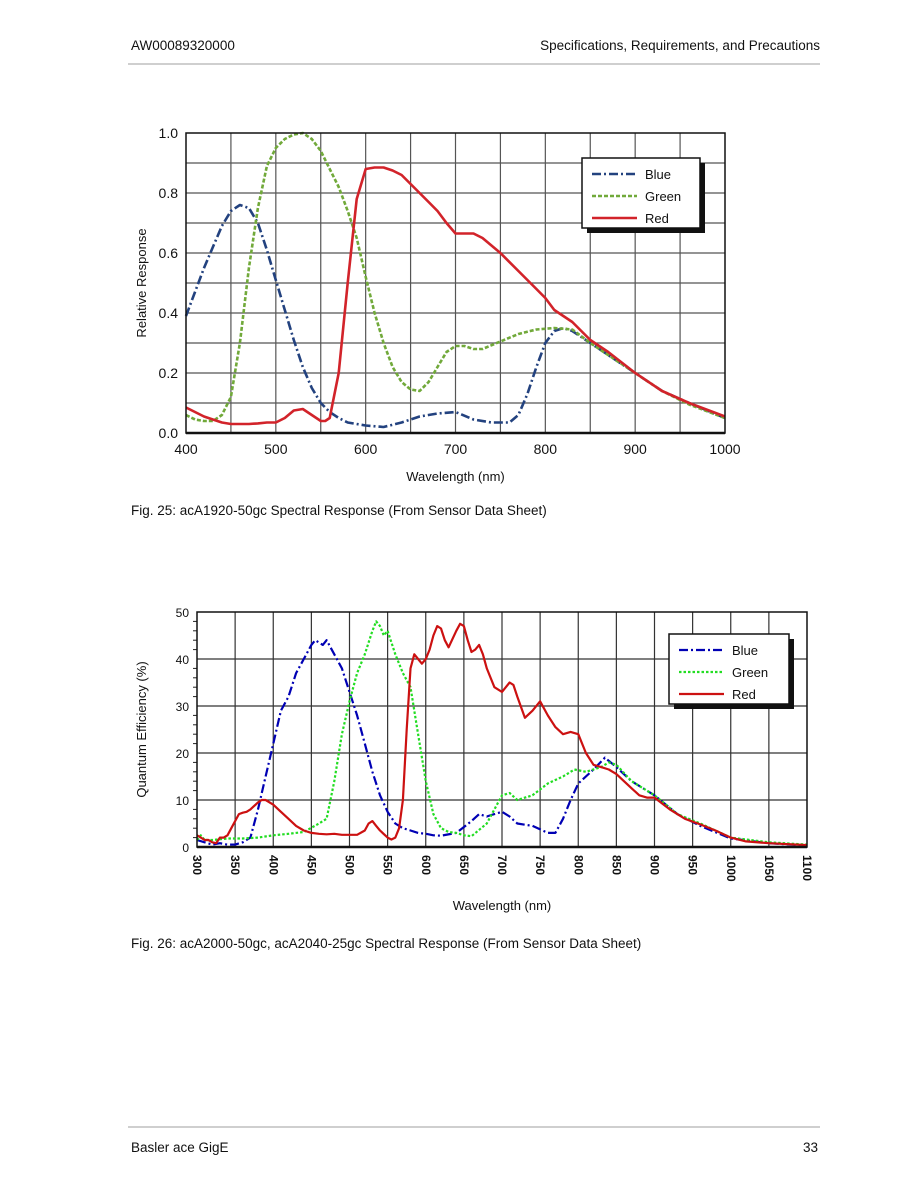 The image size is (902, 1197). I want to click on y-tick-label: 0.2, so click(169, 373).